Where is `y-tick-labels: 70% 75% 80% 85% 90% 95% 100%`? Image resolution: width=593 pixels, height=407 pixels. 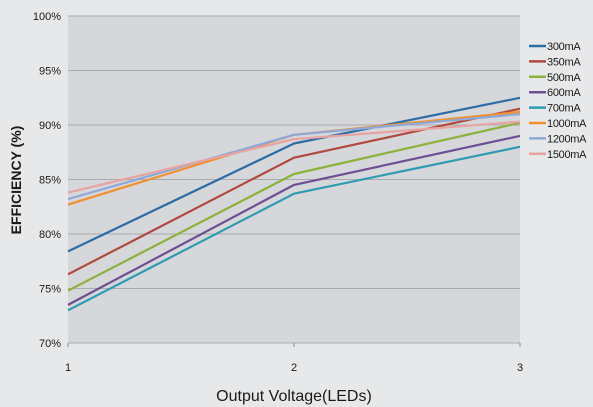 y-tick-labels: 70% 75% 80% 85% 90% 95% 100% is located at coordinates (47, 180).